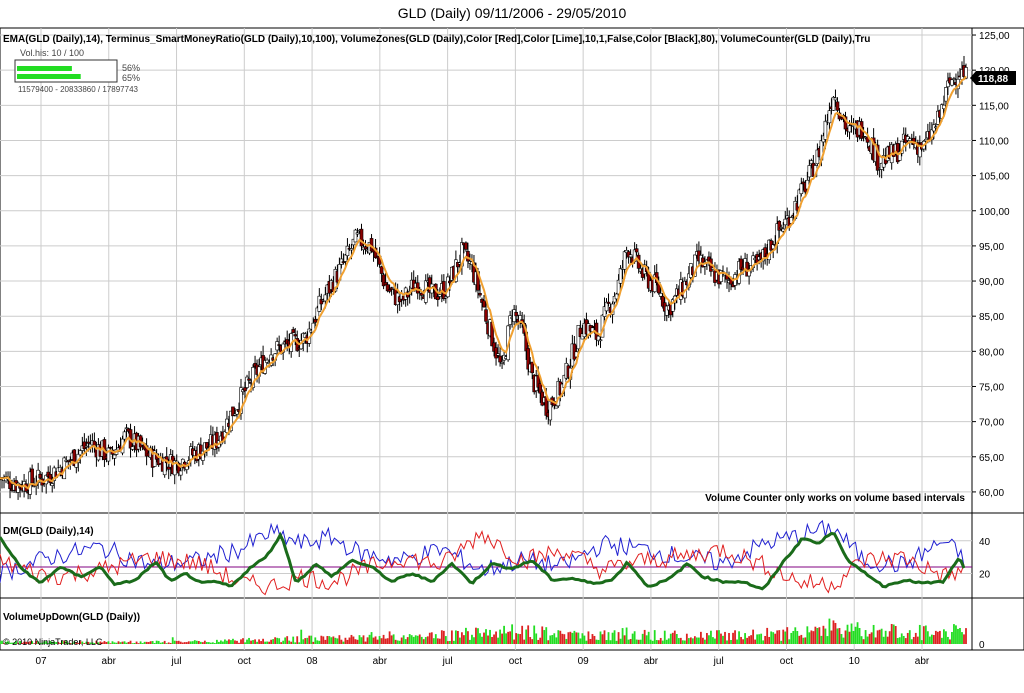 The width and height of the screenshot is (1024, 693). What do you see at coordinates (993, 78) in the screenshot?
I see `last-price-marker: 118,88` at bounding box center [993, 78].